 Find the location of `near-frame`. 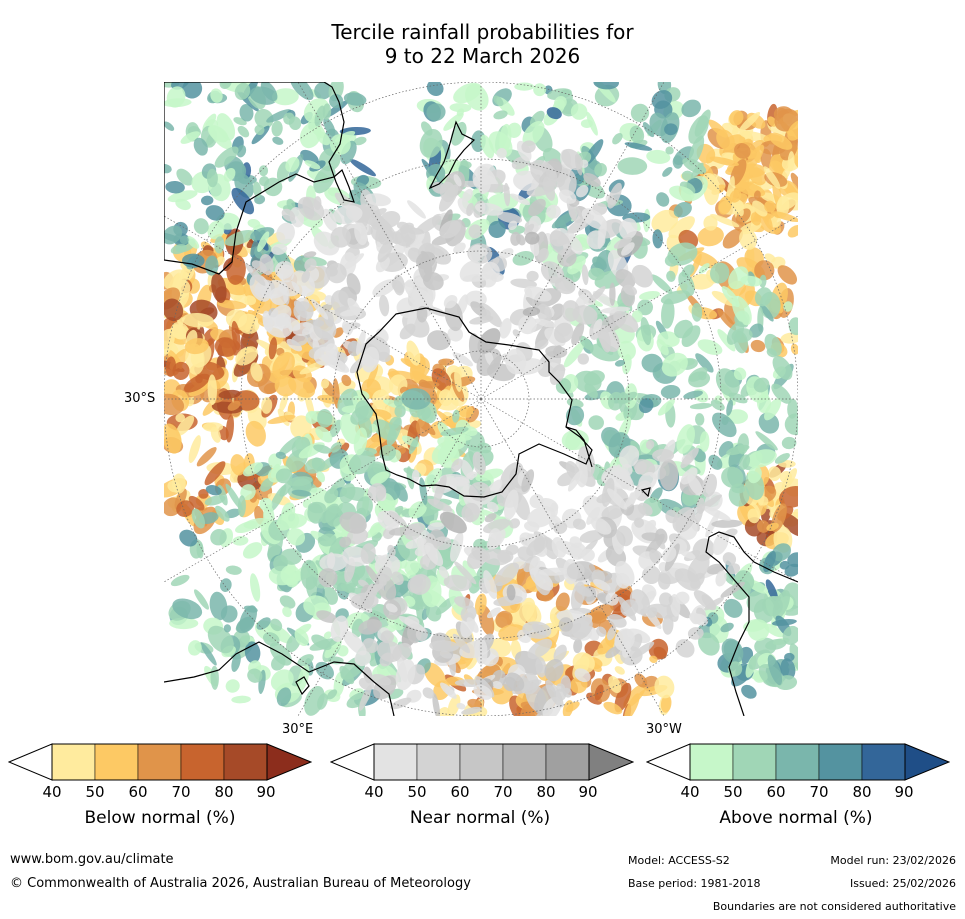

near-frame is located at coordinates (481, 762).